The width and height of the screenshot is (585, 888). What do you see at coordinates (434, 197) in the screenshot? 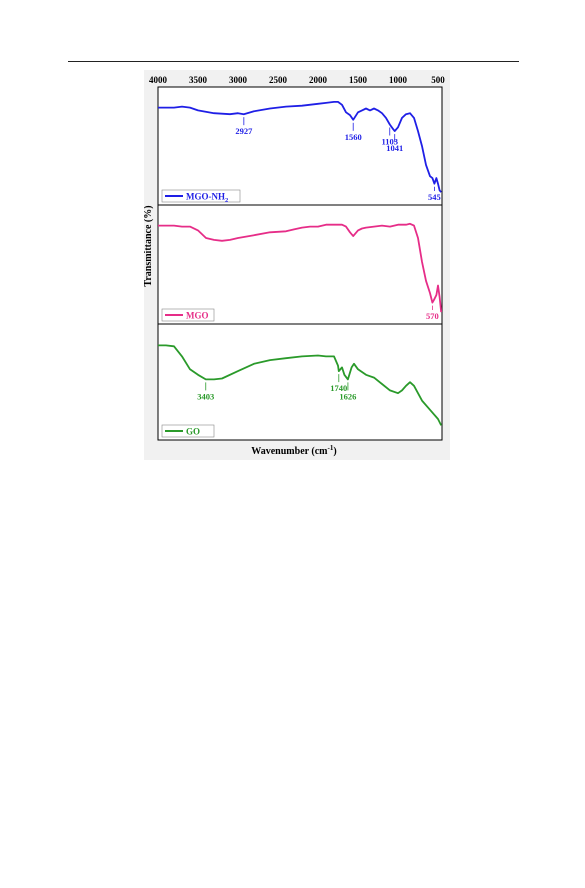
I see `annotation-label: 545` at bounding box center [434, 197].